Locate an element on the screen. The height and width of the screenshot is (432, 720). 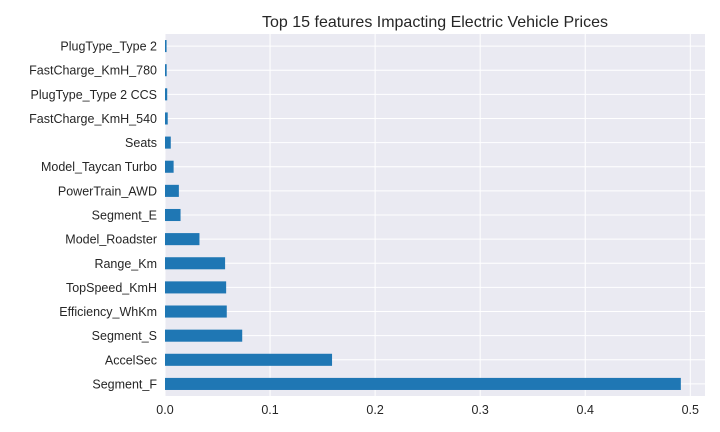
y-tick-label: Range_Km is located at coordinates (125, 264).